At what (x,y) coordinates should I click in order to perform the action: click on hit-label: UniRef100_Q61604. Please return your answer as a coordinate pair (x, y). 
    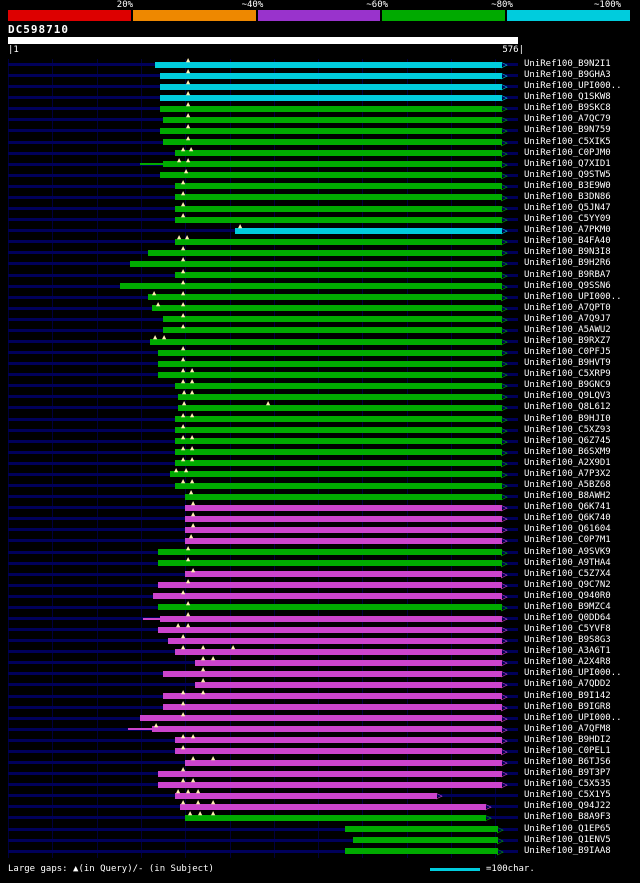
    Looking at the image, I should click on (567, 529).